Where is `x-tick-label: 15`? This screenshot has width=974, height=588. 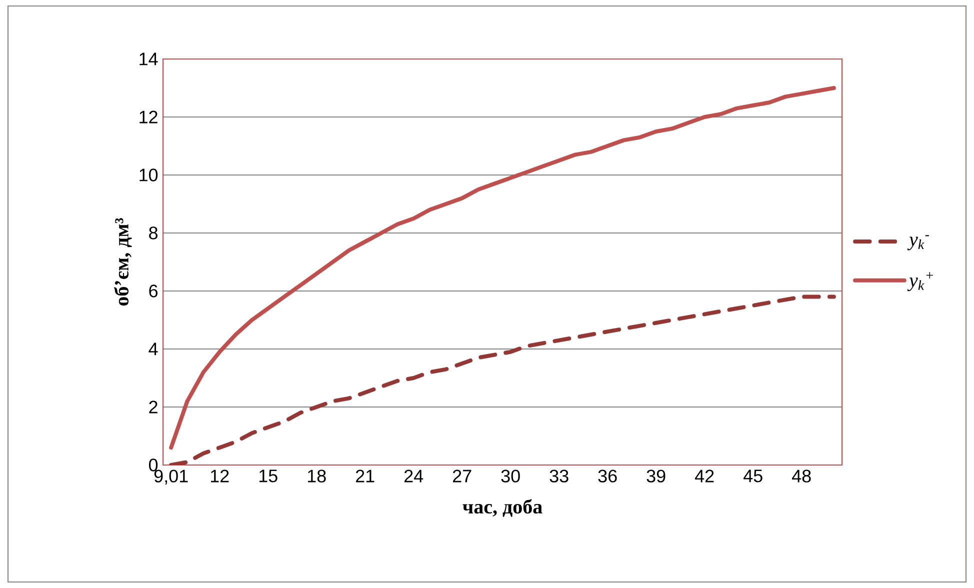
x-tick-label: 15 is located at coordinates (268, 476).